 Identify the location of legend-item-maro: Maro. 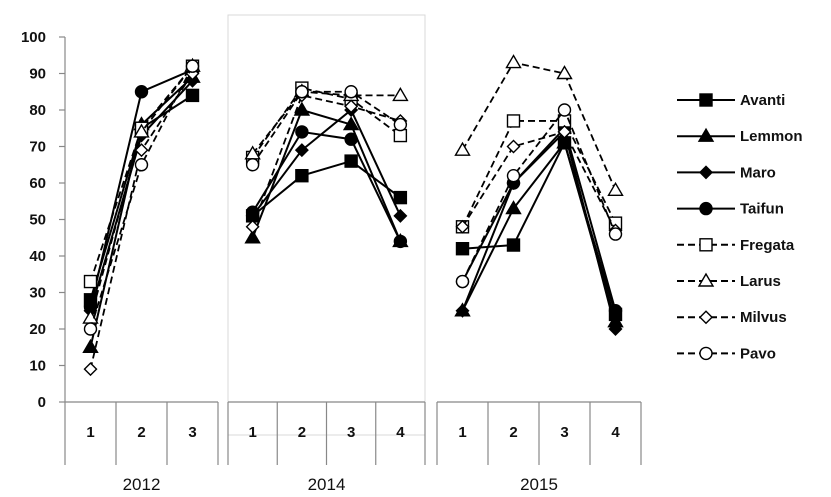
(726, 172).